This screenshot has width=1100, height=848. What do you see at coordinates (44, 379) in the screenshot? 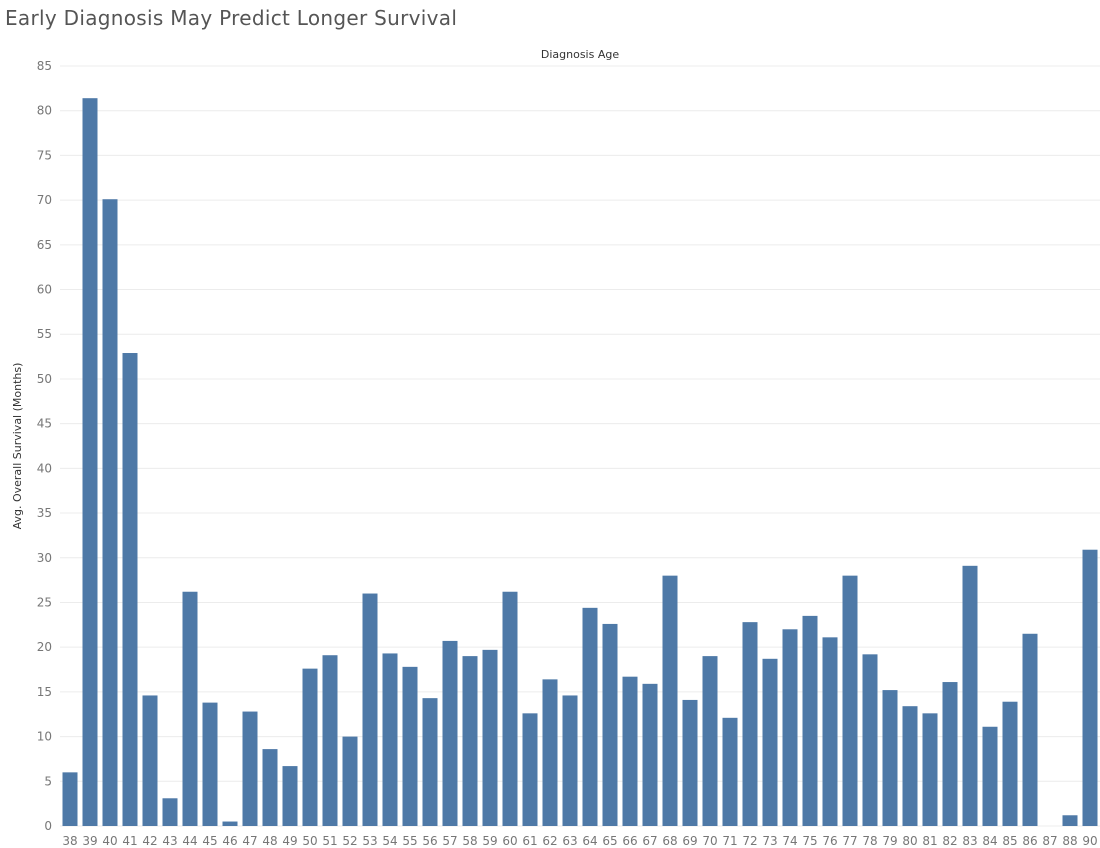
I see `y-tick-label: 50` at bounding box center [44, 379].